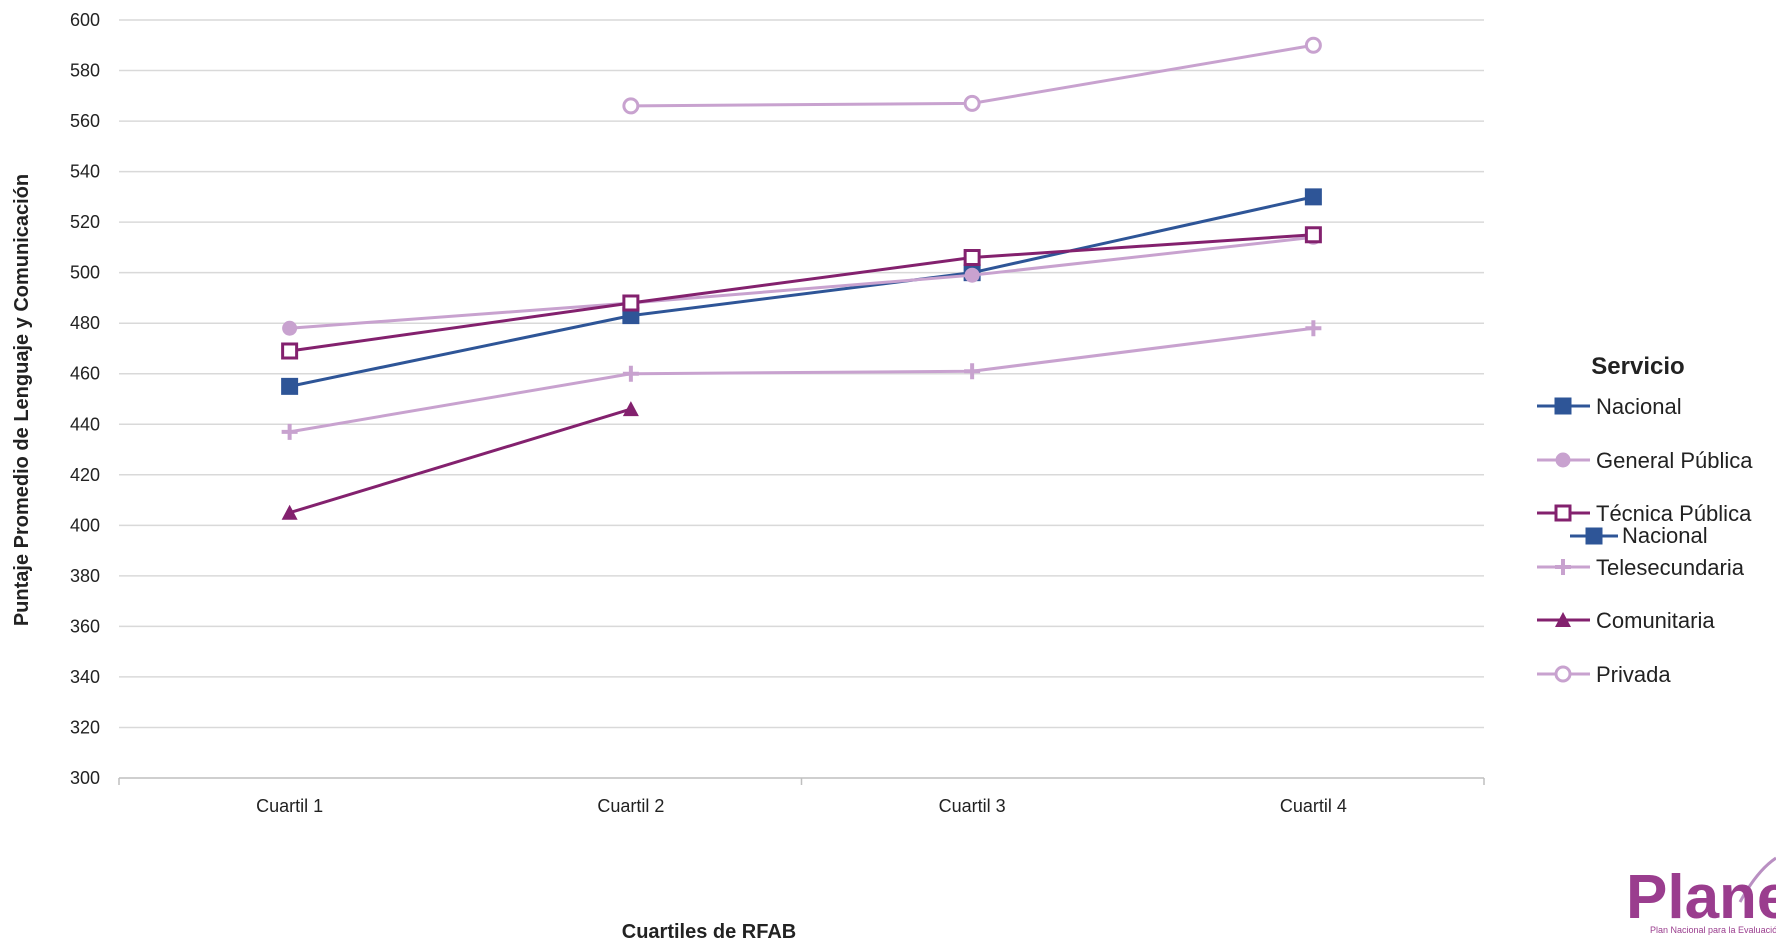 The height and width of the screenshot is (944, 1776). What do you see at coordinates (85, 475) in the screenshot?
I see `y-tick-label: 420` at bounding box center [85, 475].